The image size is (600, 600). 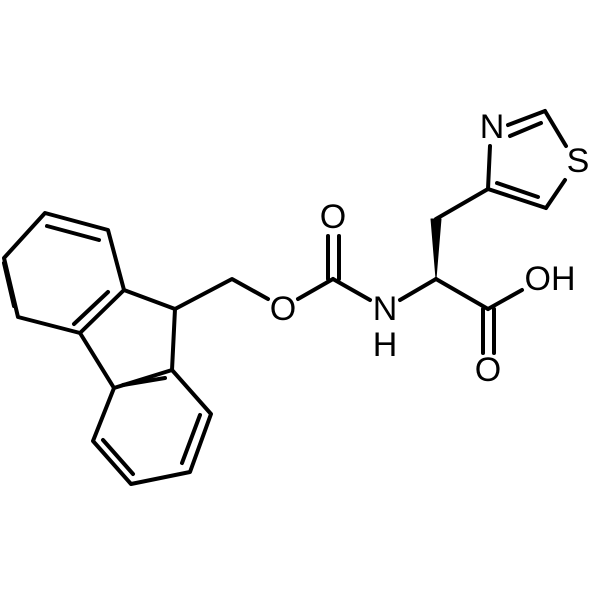 I want to click on atom-label: S, so click(x=578, y=161).